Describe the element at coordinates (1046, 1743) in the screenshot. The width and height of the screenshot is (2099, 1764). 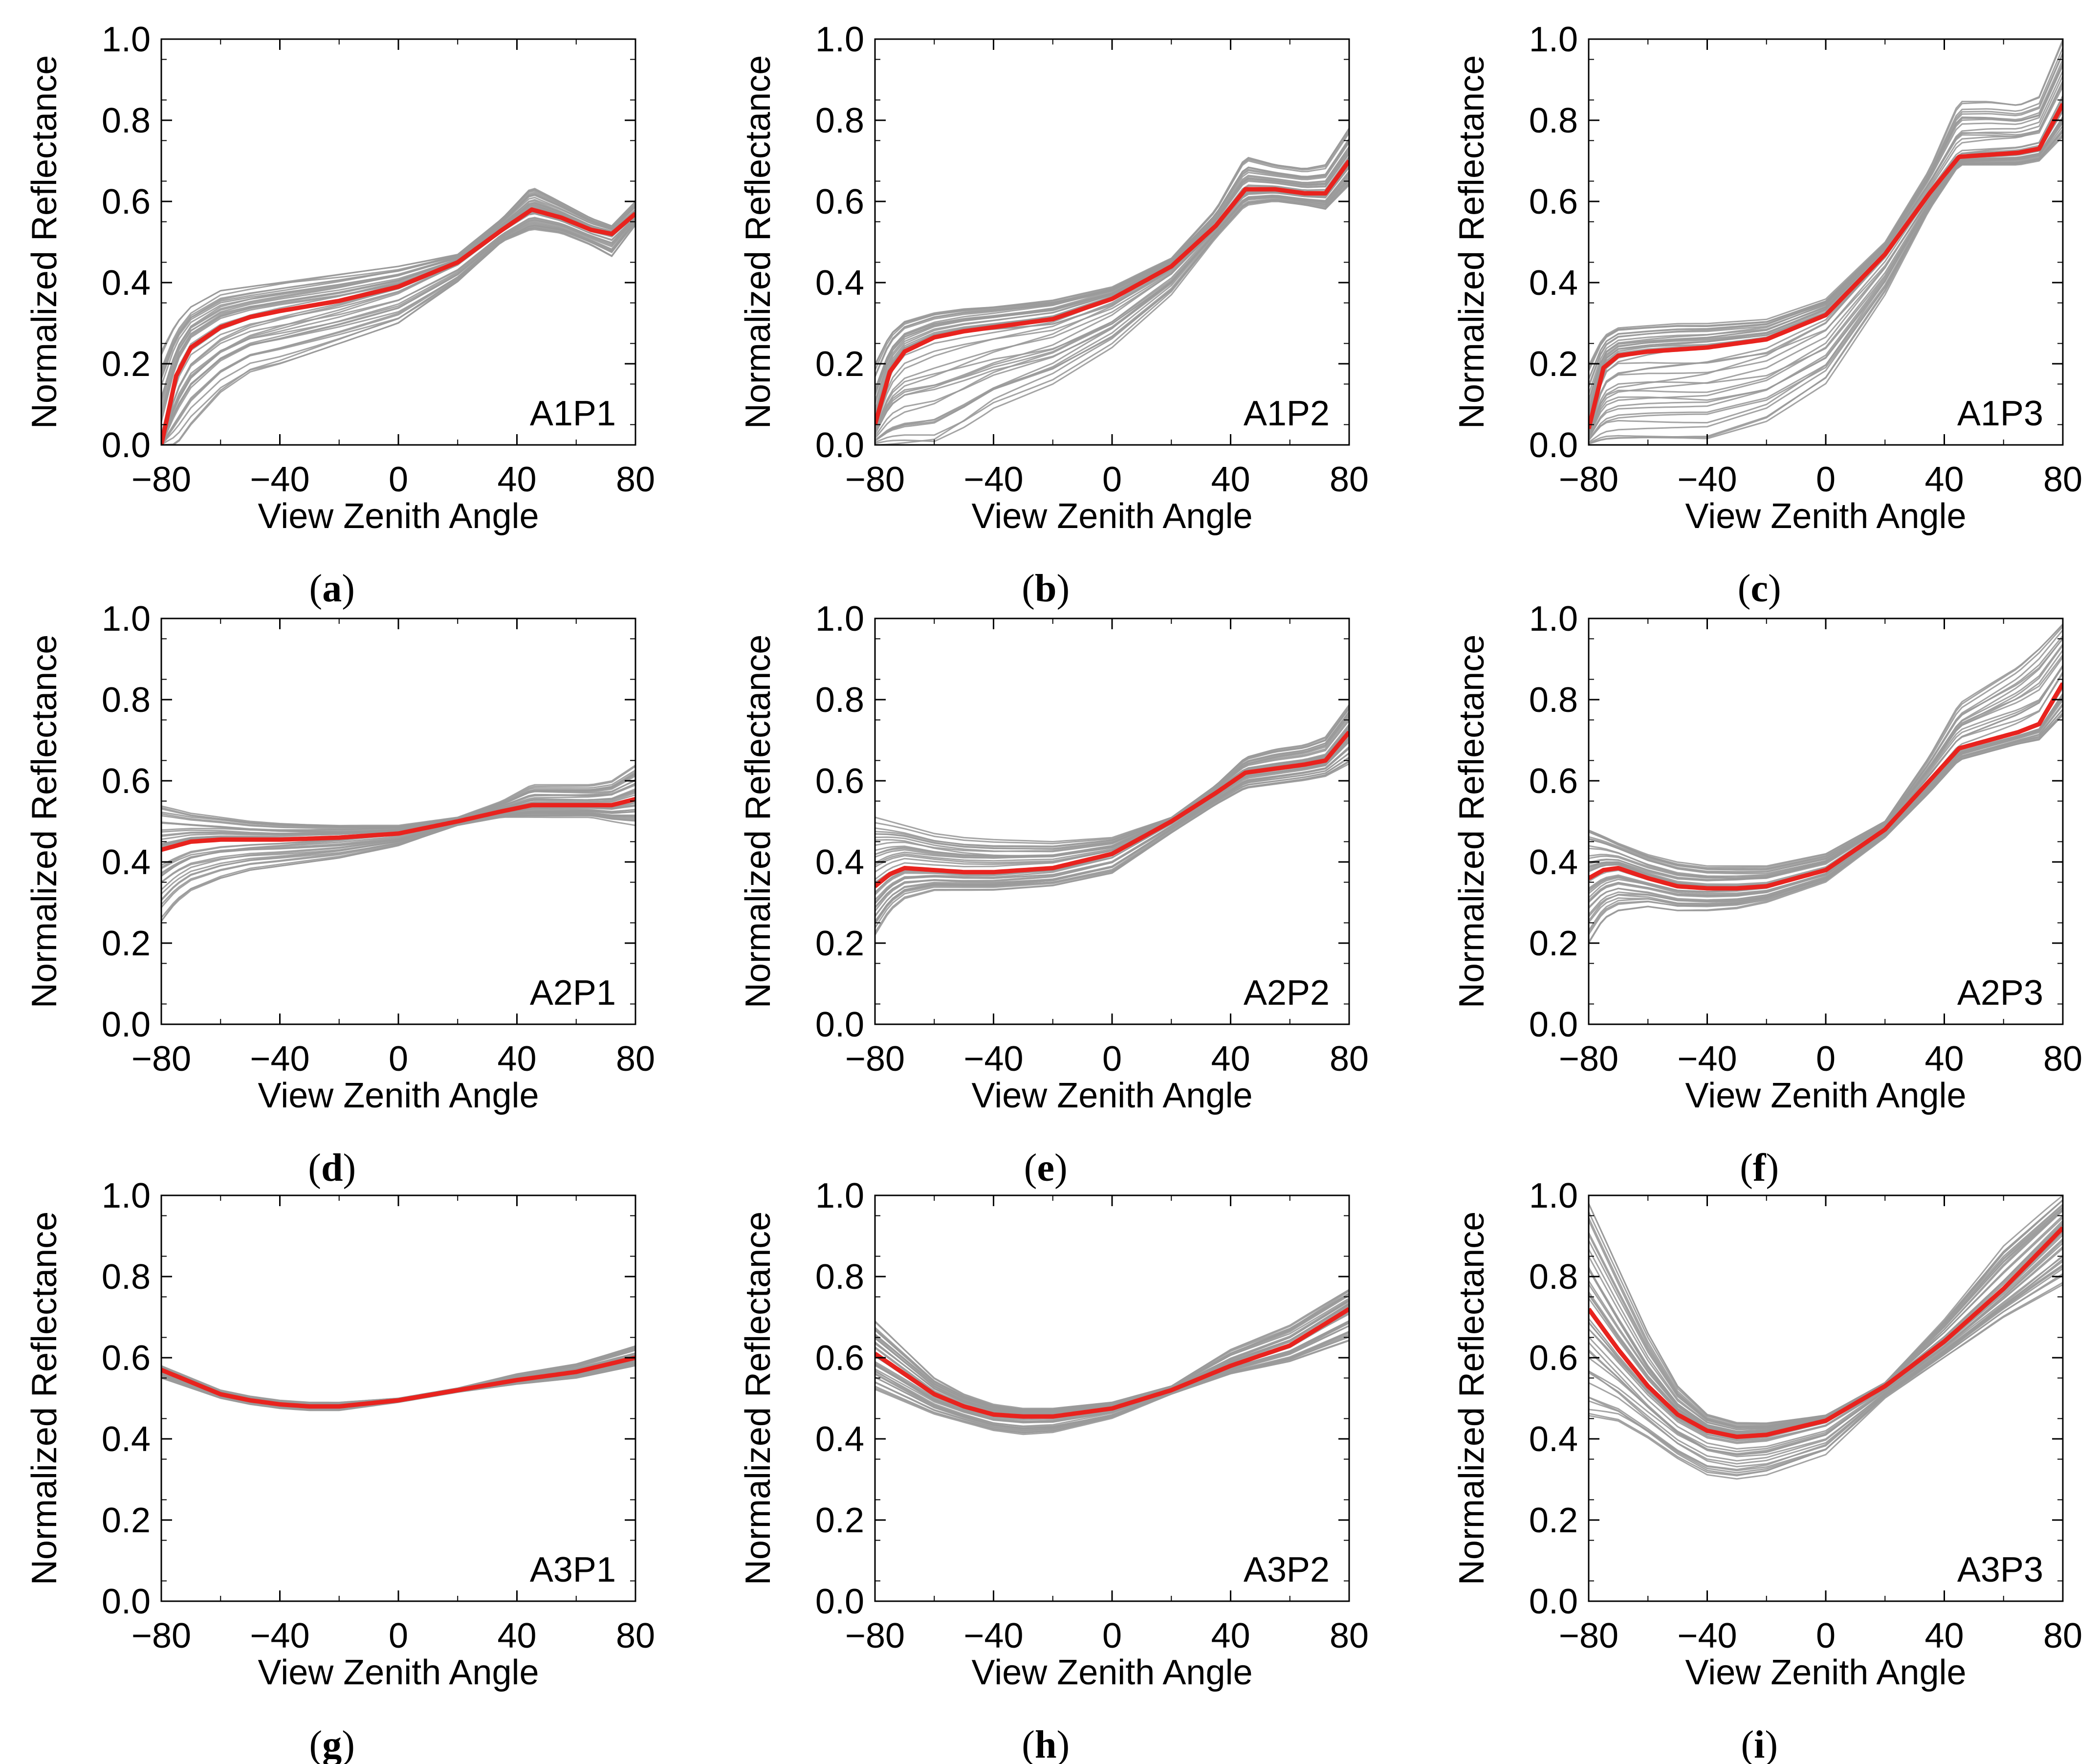
I see `panel-caption: (h)` at that location.